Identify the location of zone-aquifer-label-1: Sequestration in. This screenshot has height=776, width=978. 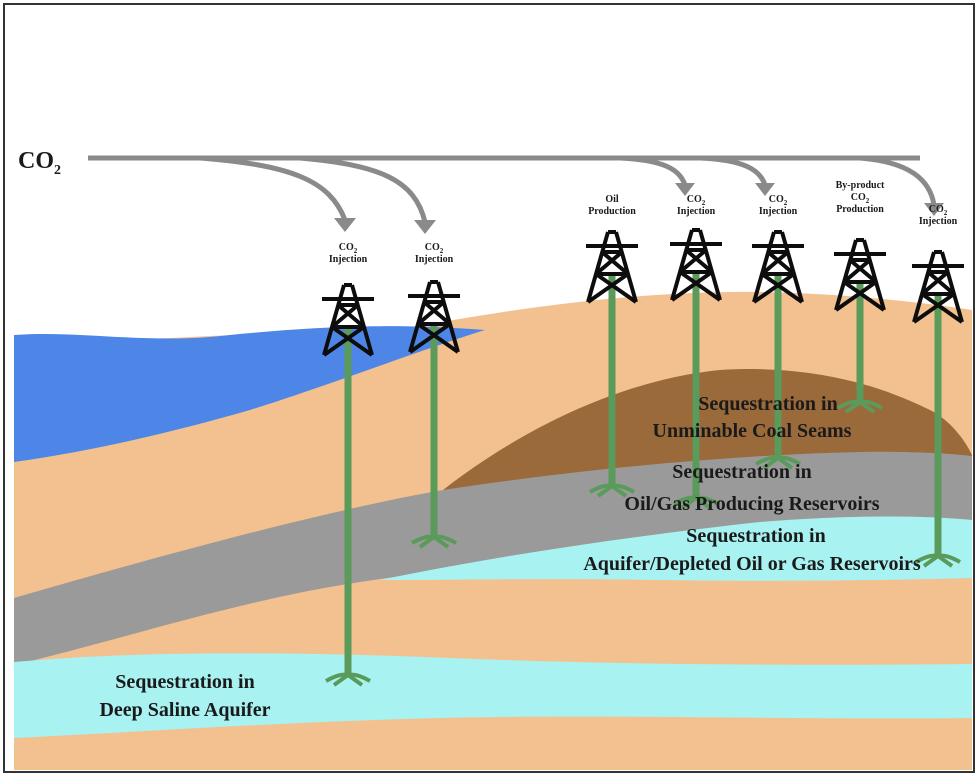
(755, 536).